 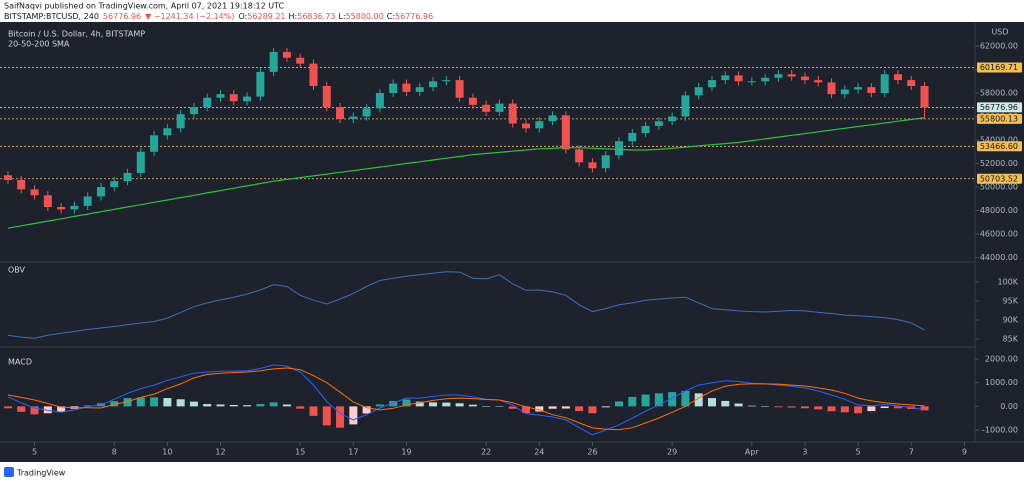 What do you see at coordinates (266, 16) in the screenshot?
I see `ohlc-value: 56289.21` at bounding box center [266, 16].